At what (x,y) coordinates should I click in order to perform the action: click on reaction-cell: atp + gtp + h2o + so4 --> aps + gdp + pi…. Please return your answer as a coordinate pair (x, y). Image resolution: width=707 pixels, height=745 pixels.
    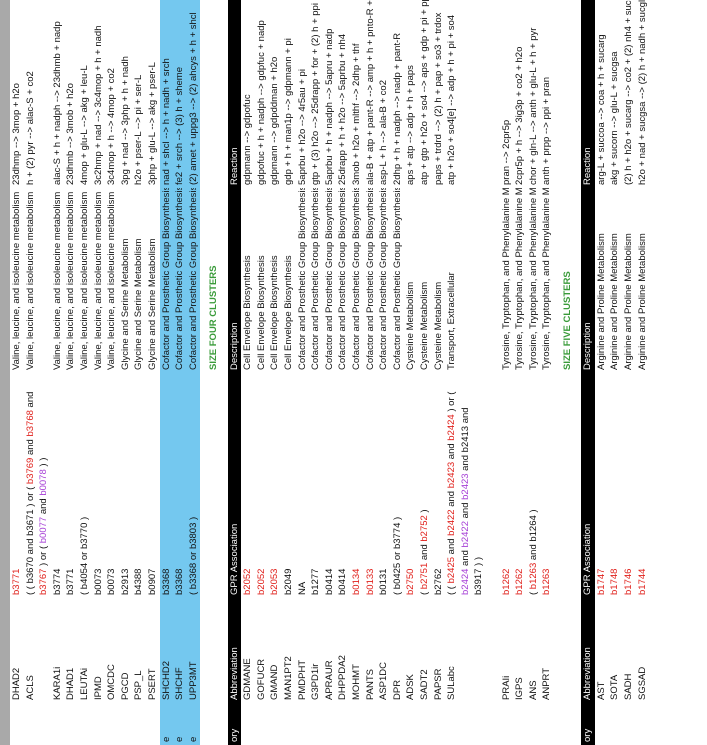
    Looking at the image, I should click on (424, 92).